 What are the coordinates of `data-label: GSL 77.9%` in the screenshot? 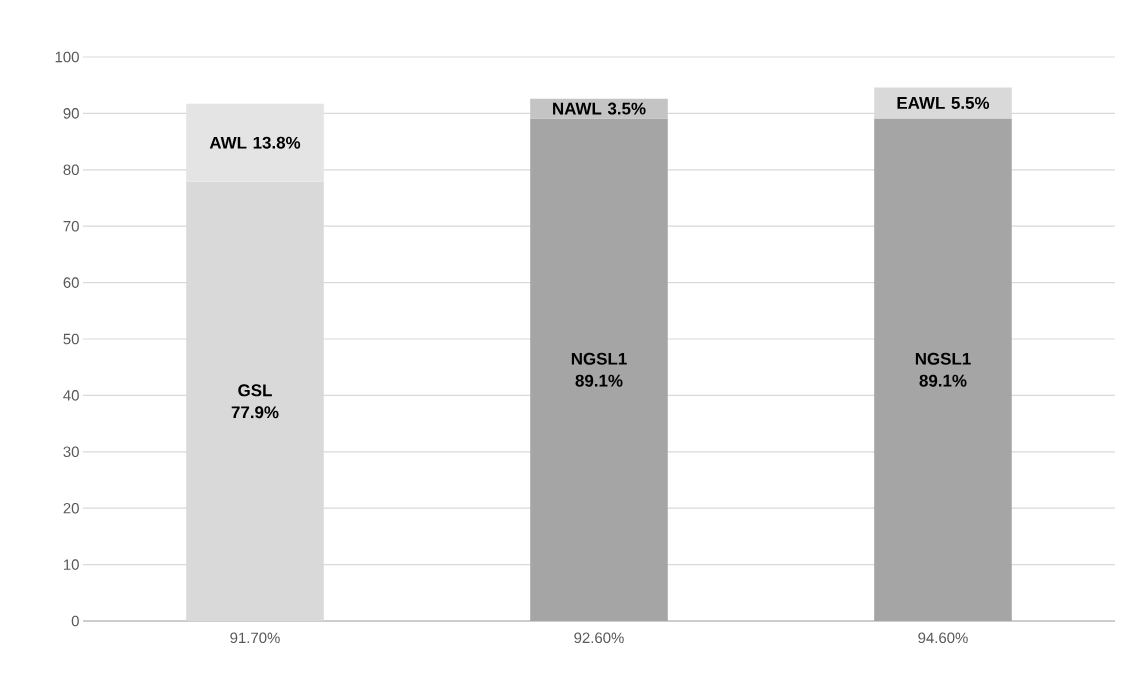 It's located at (255, 401).